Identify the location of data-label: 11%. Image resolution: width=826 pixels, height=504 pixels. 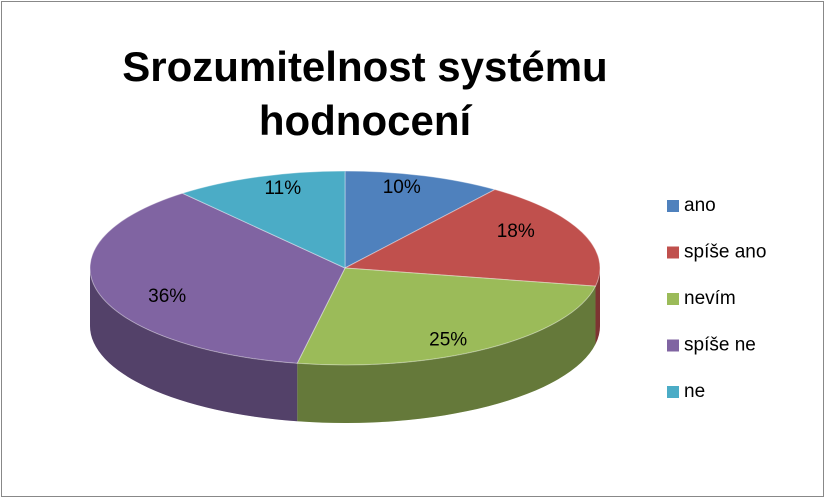
(282, 188).